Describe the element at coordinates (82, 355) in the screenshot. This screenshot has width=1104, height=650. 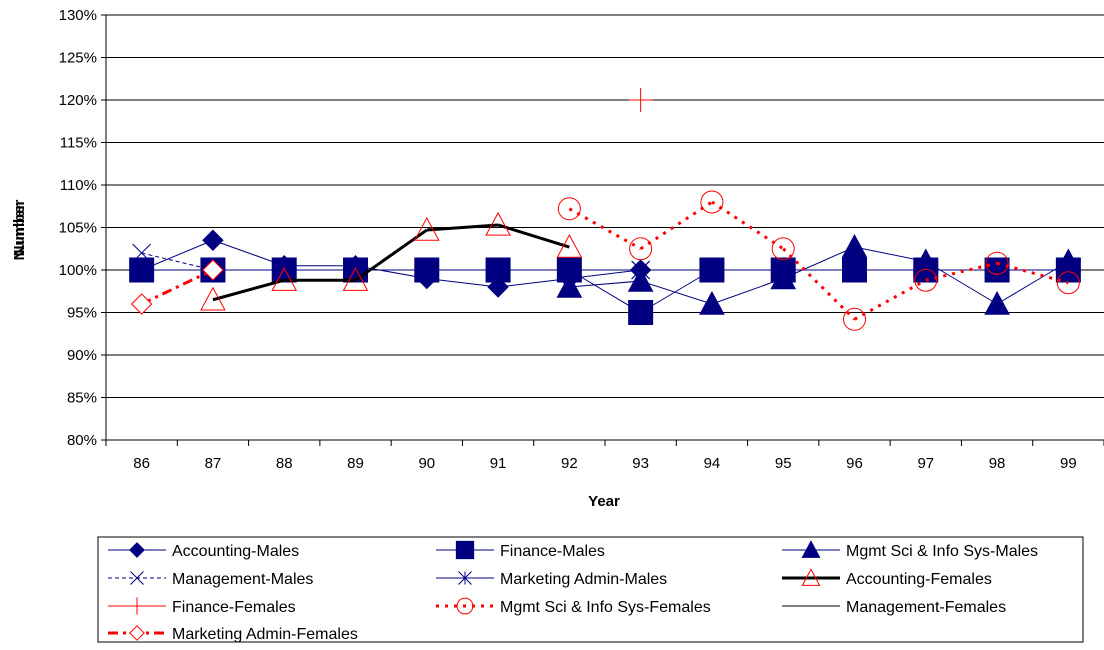
I see `y-tick-label: 90%` at that location.